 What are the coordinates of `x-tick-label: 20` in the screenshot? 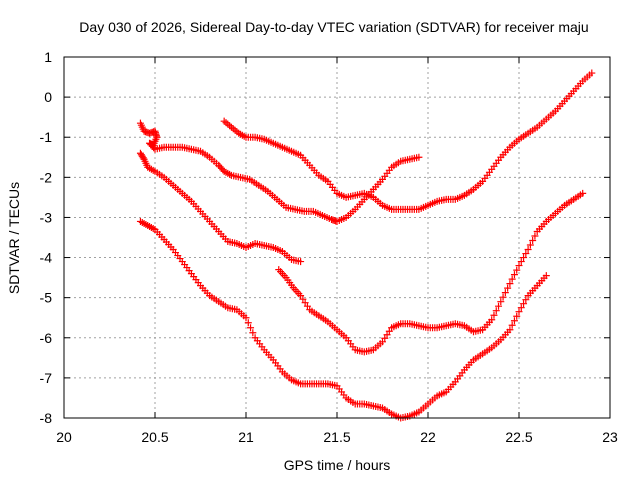 It's located at (64, 437).